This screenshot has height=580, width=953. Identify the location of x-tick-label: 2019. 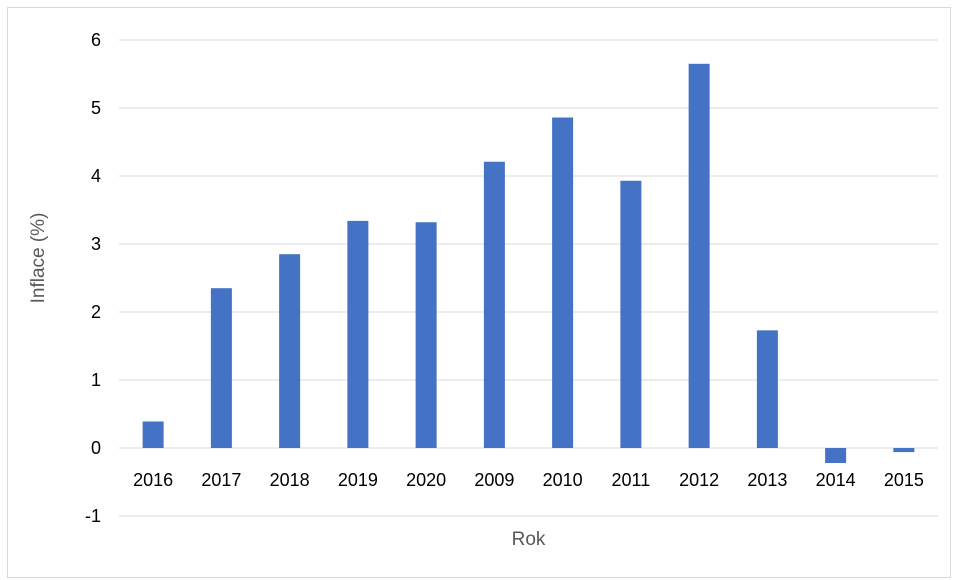
(358, 480).